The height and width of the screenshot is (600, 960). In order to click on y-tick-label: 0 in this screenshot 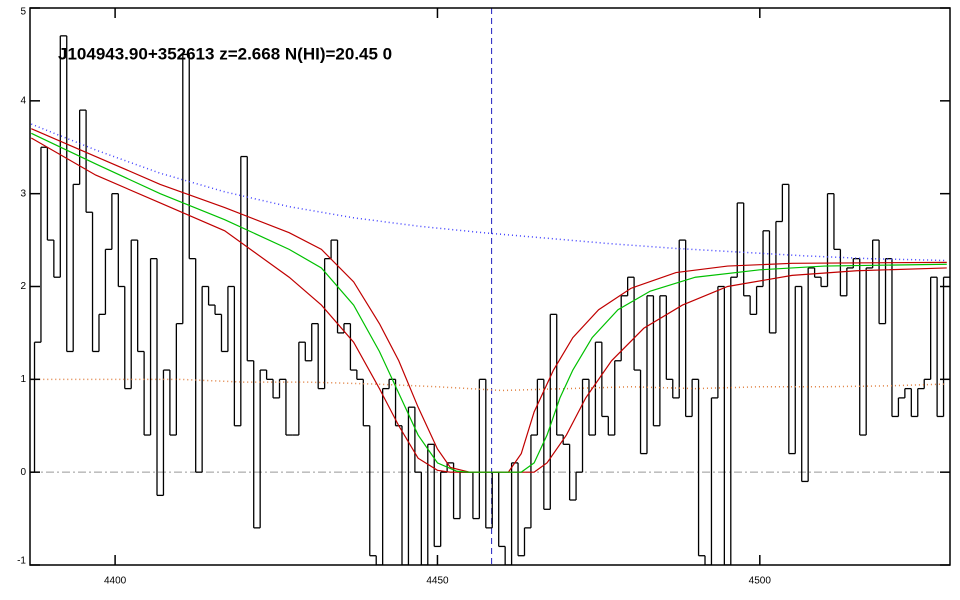, I will do `click(23, 472)`.